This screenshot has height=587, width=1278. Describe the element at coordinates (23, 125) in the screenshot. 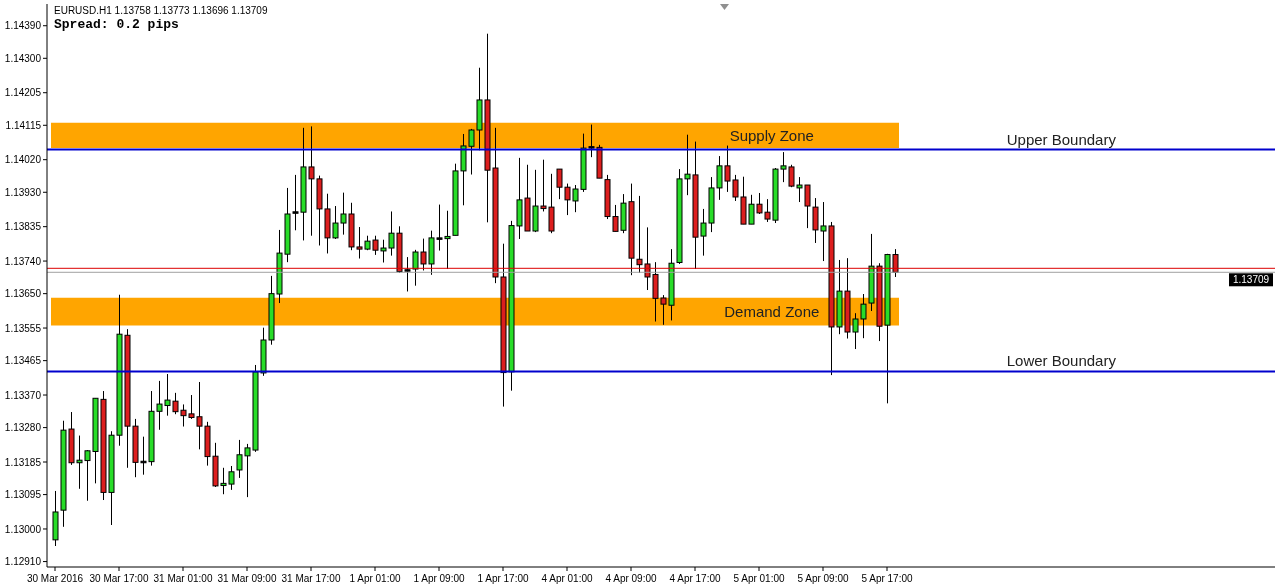

I see `y-tick-label: 1.14115` at that location.